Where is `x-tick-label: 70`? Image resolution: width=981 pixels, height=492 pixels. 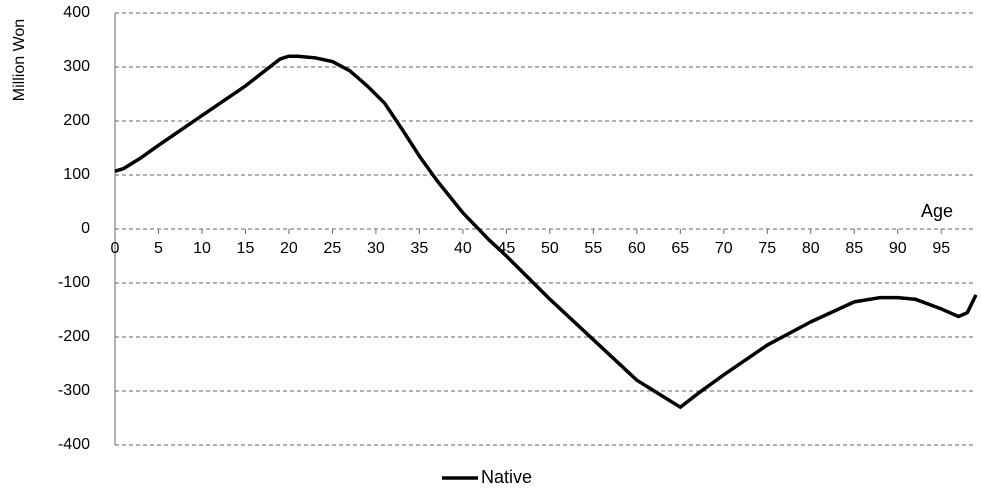 x-tick-label: 70 is located at coordinates (724, 248).